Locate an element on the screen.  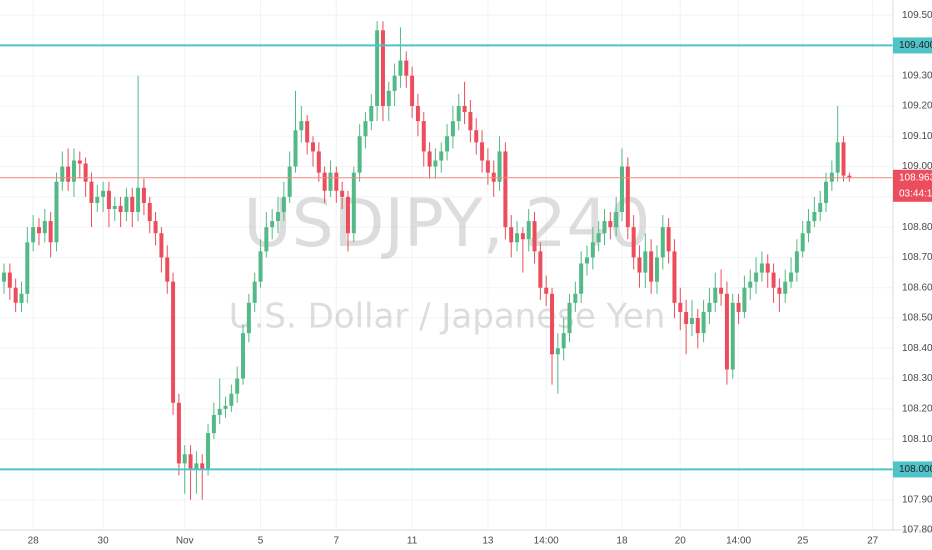
x-tick-label: Nov is located at coordinates (185, 541).